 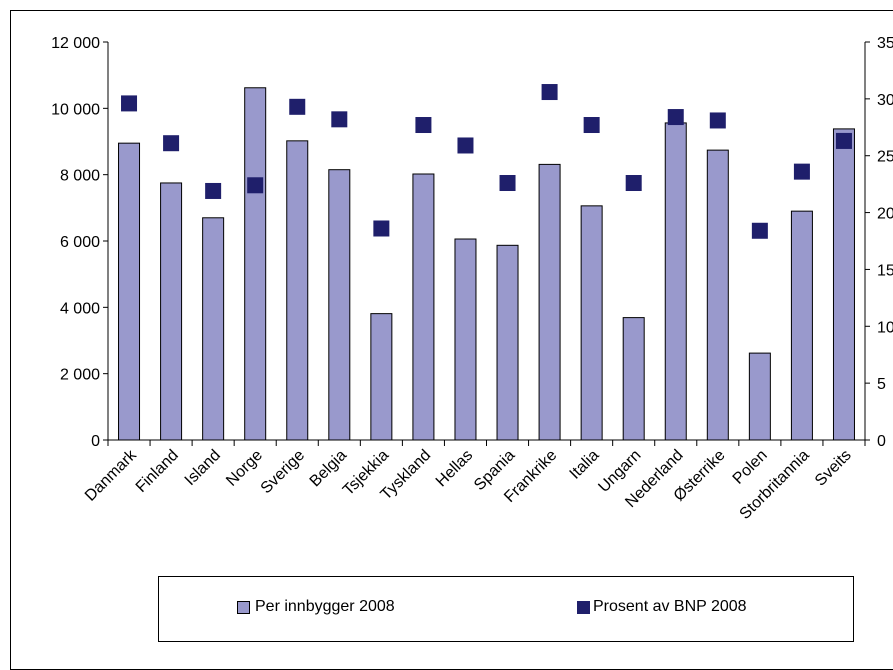 What do you see at coordinates (80, 308) in the screenshot?
I see `left-tick-label: 4 000` at bounding box center [80, 308].